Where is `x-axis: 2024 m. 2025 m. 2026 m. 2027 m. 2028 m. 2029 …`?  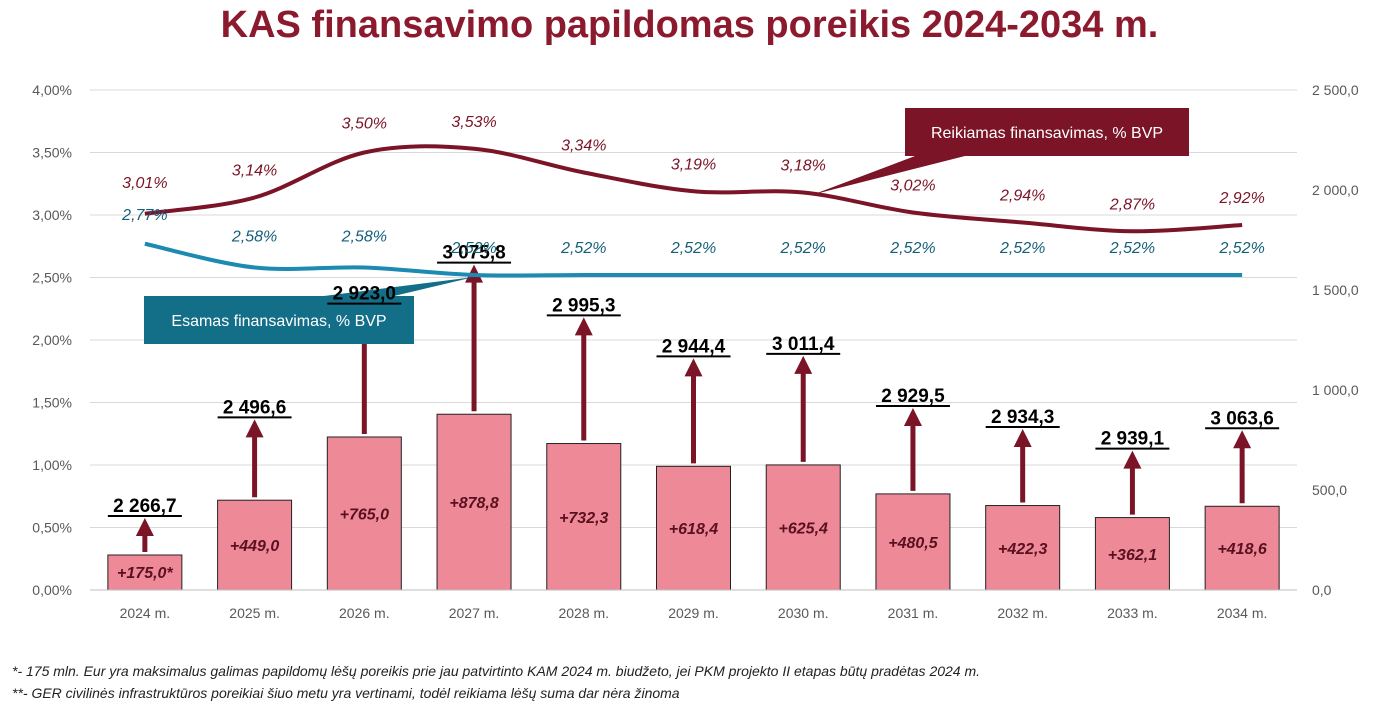
x-axis: 2024 m. 2025 m. 2026 m. 2027 m. 2028 m. 2029 … is located at coordinates (693, 605).